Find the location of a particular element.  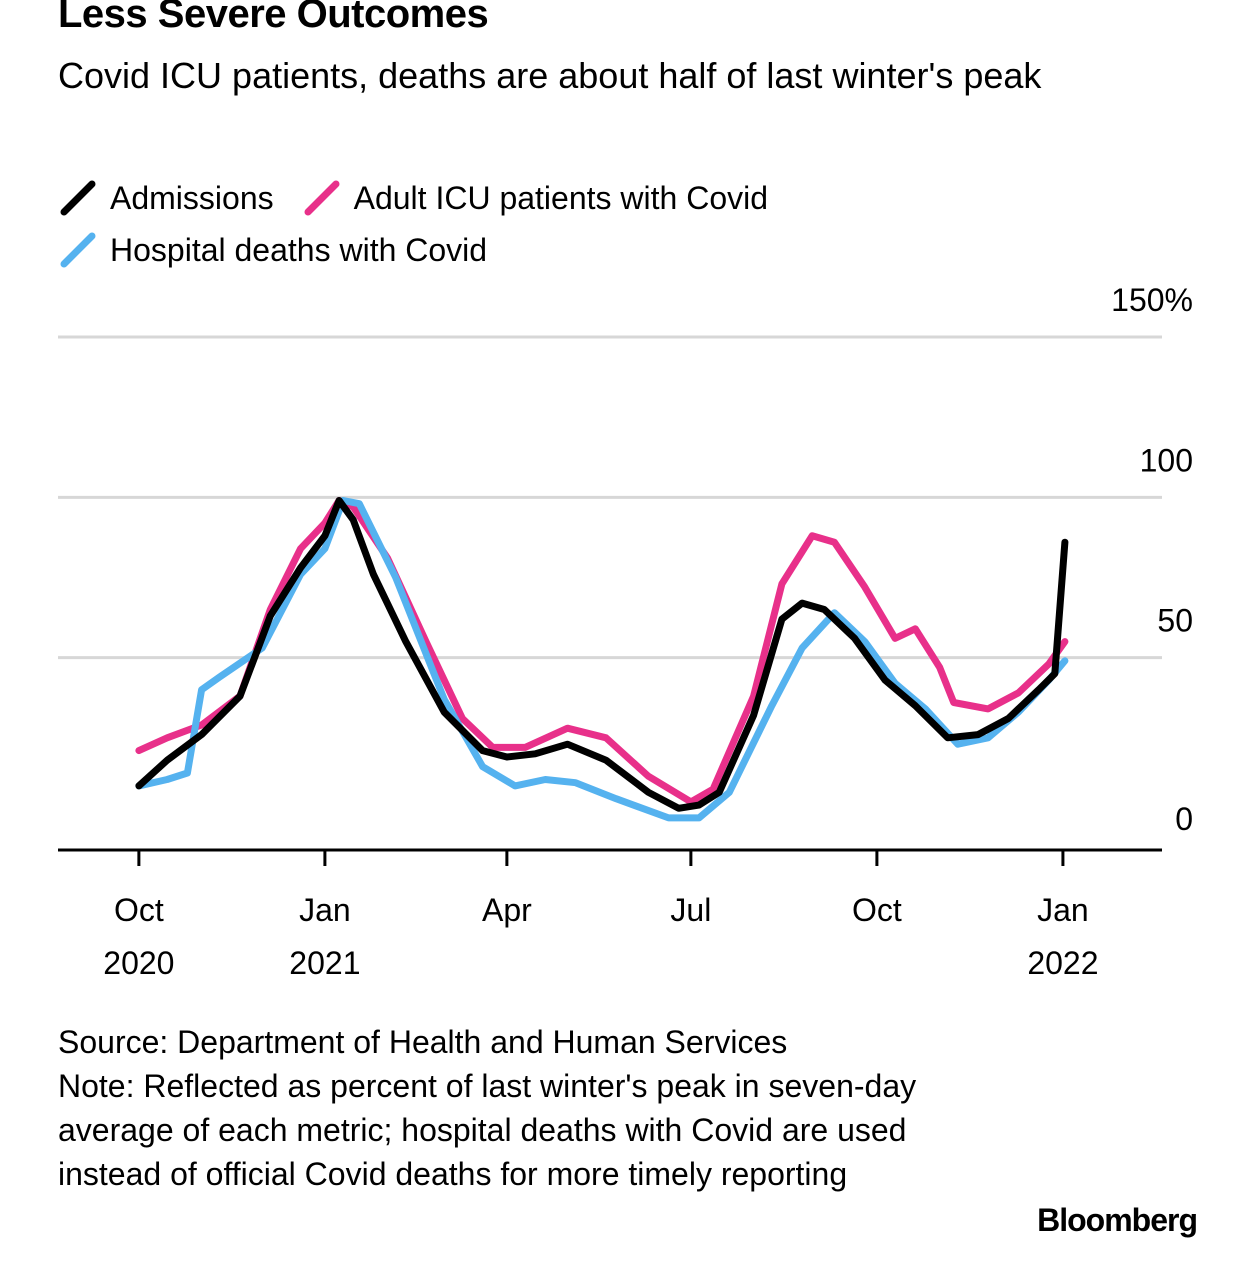

chart-title: Less Severe Outcomes is located at coordinates (273, 18).